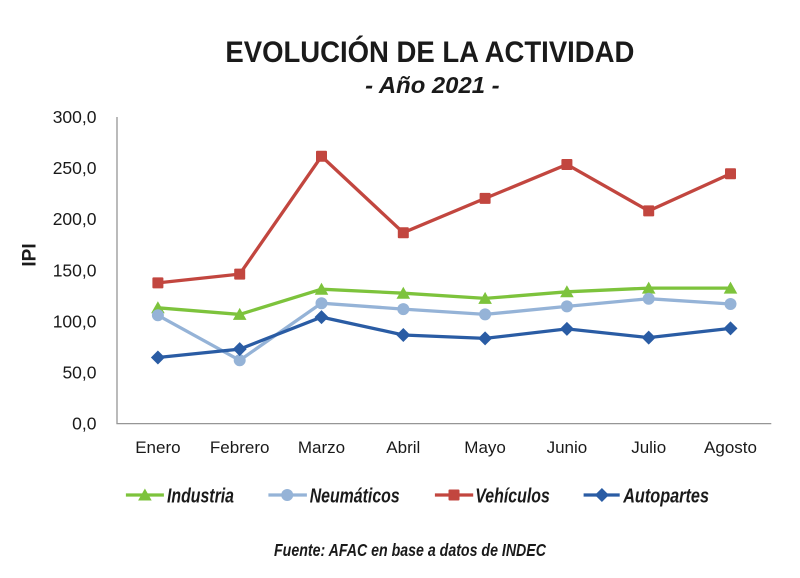 The image size is (800, 578). I want to click on svg-text: Julio, so click(648, 447).